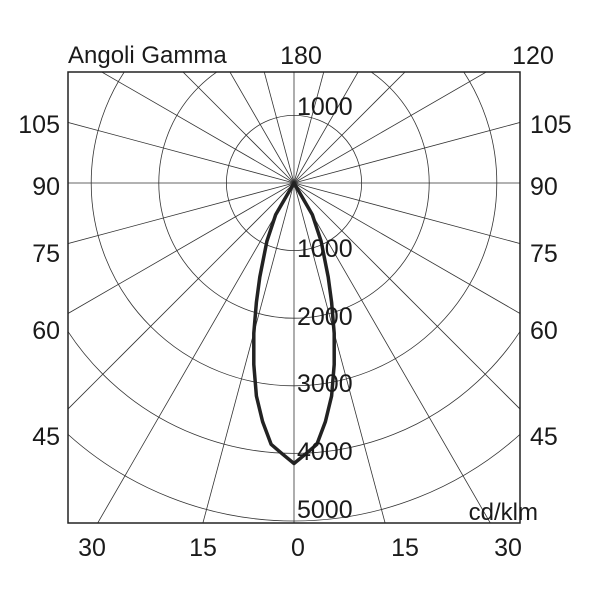  Describe the element at coordinates (325, 107) in the screenshot. I see `ring-label-upper: 1000` at that location.